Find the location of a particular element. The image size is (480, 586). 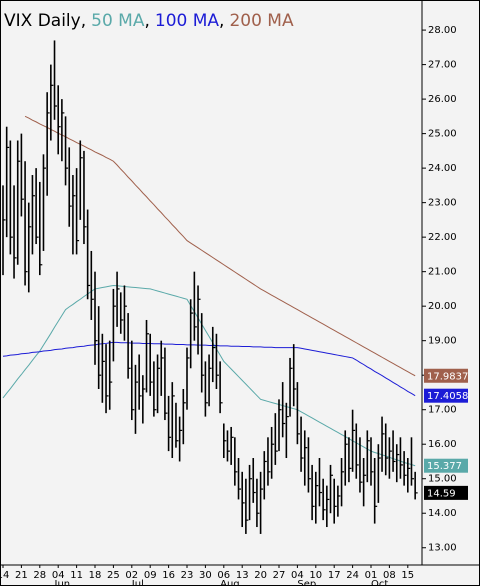

y-tick-label: 19.00 is located at coordinates (442, 341).